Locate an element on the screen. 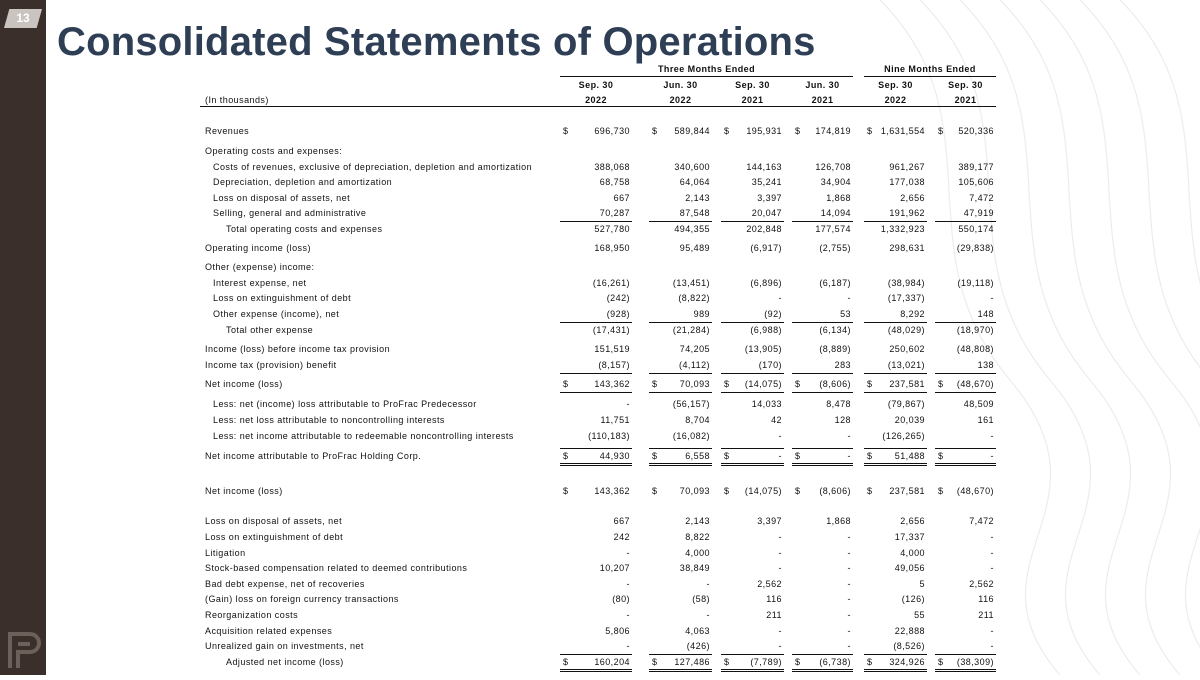  cell-value: 34,904 is located at coordinates (835, 182).